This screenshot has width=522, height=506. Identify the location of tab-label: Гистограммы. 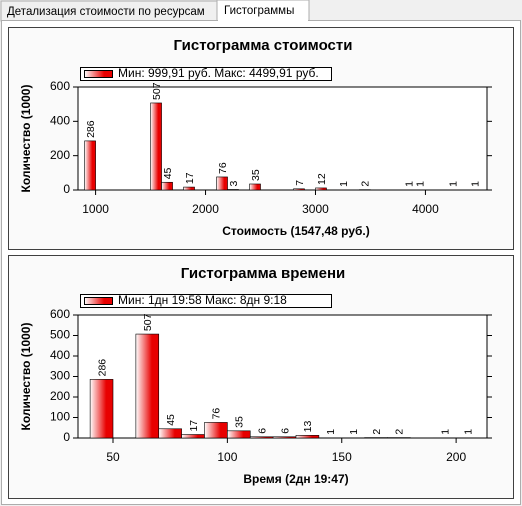
(259, 11).